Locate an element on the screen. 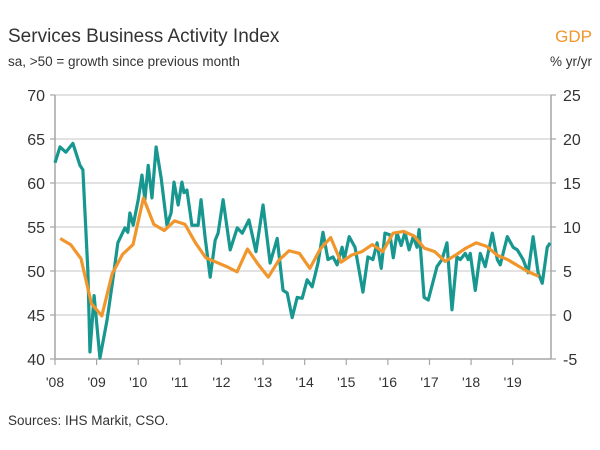 This screenshot has height=450, width=600. x-tick-label: '10 is located at coordinates (138, 382).